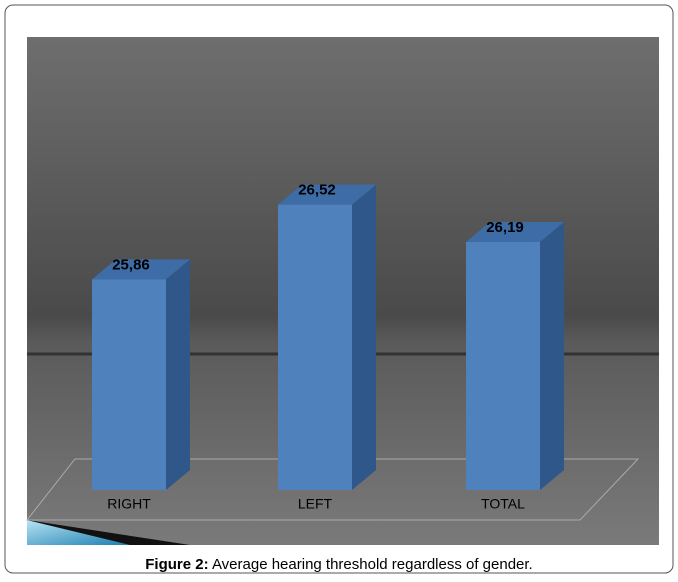  I want to click on x-tick-label: RIGHT, so click(129, 504).